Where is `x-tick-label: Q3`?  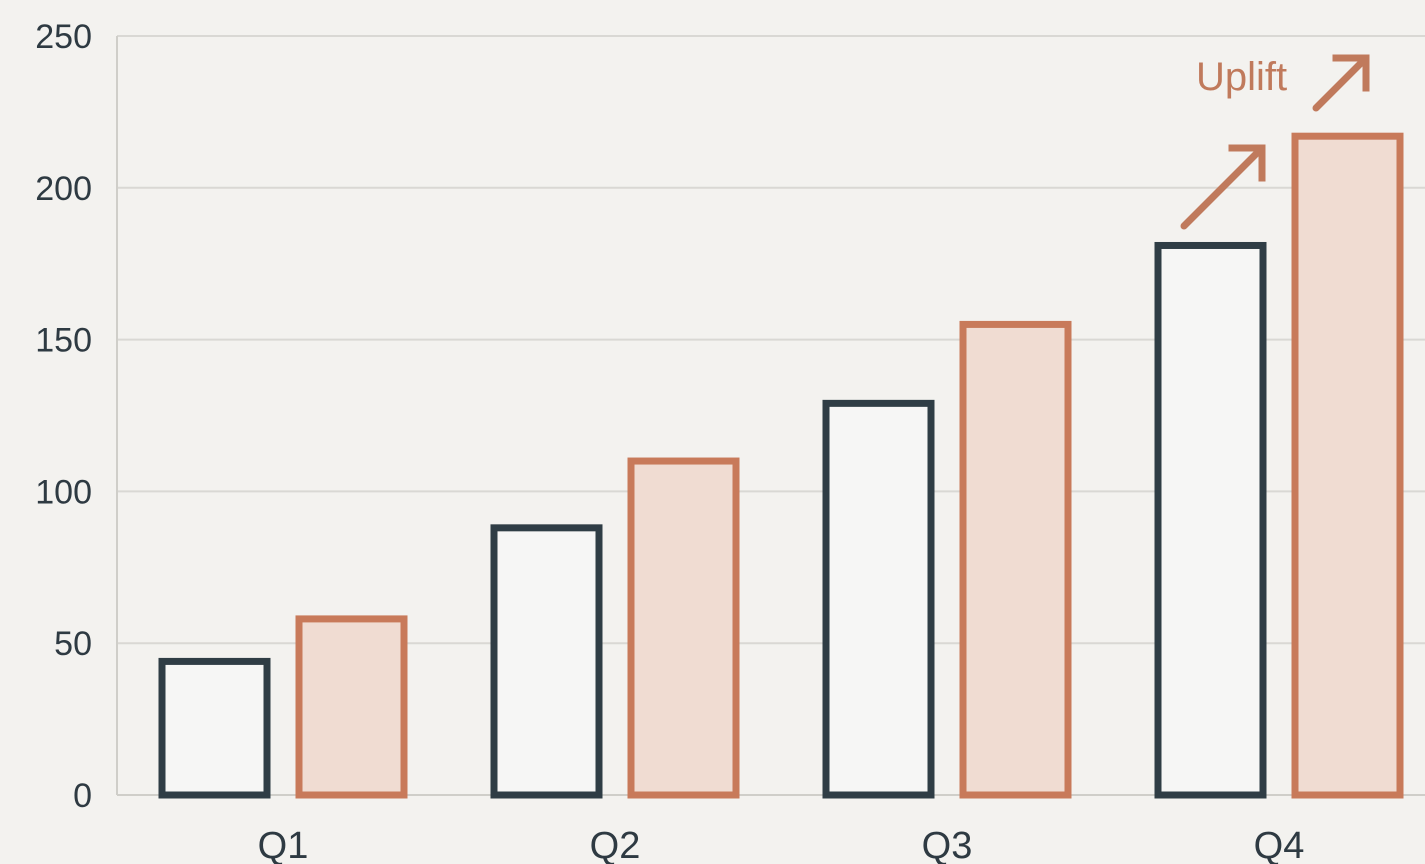
x-tick-label: Q3 is located at coordinates (947, 844).